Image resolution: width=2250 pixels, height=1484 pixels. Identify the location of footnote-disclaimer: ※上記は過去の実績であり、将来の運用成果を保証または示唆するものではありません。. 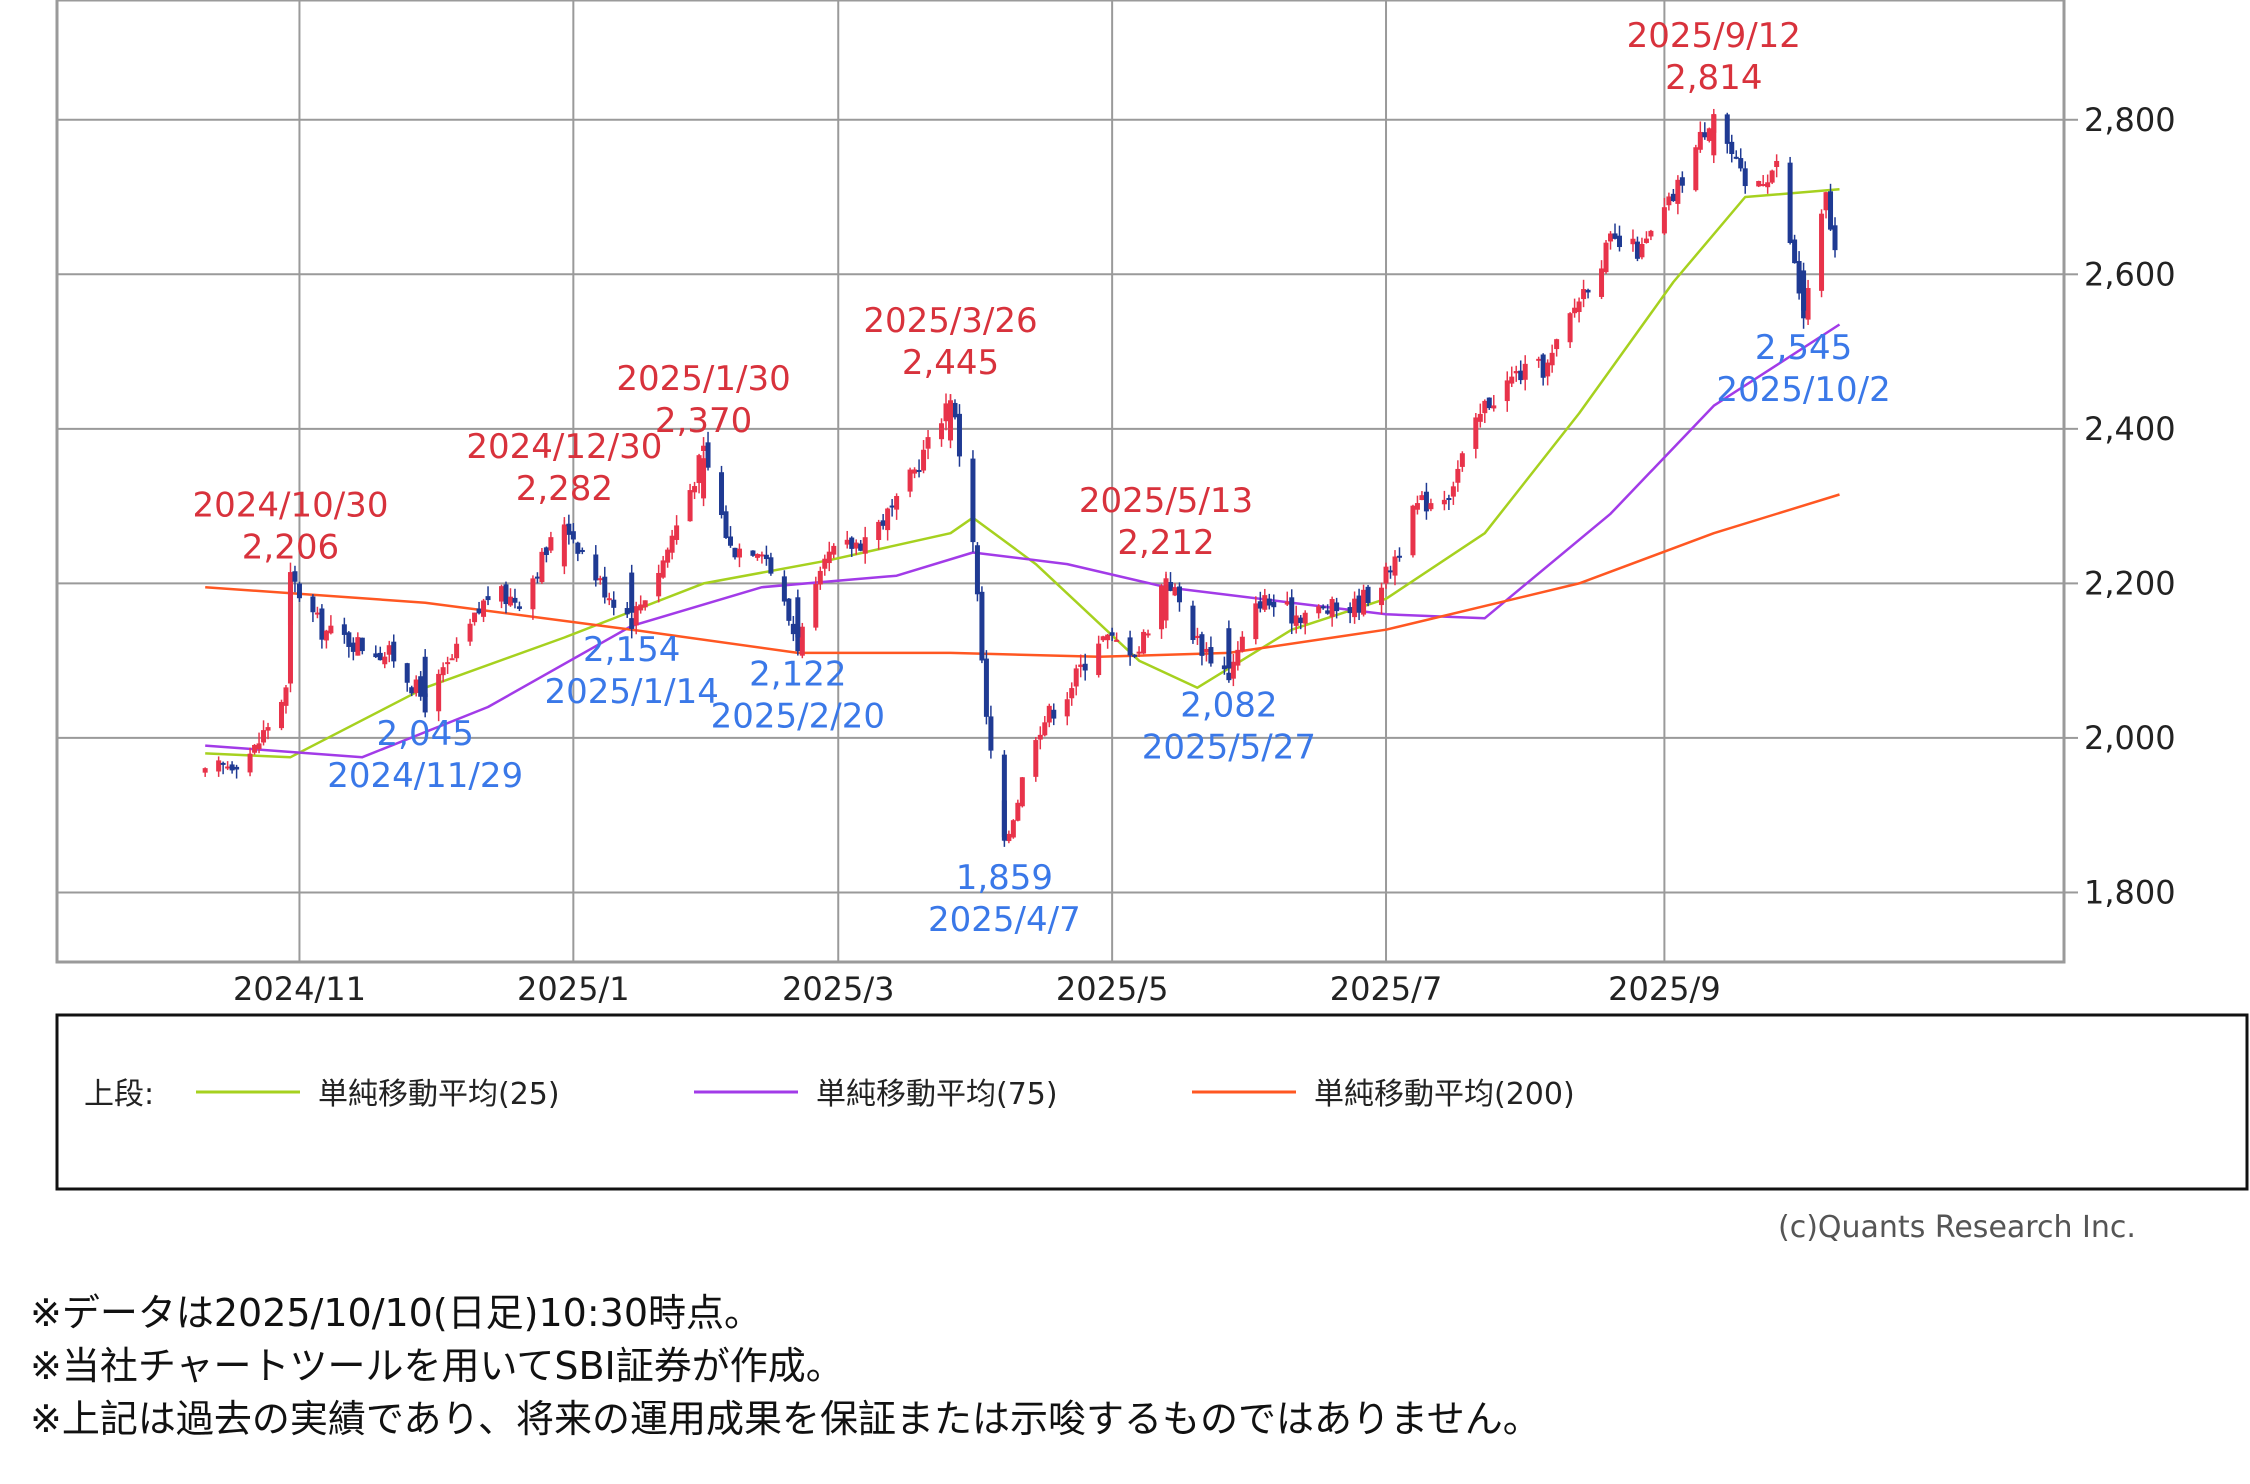
(785, 1419).